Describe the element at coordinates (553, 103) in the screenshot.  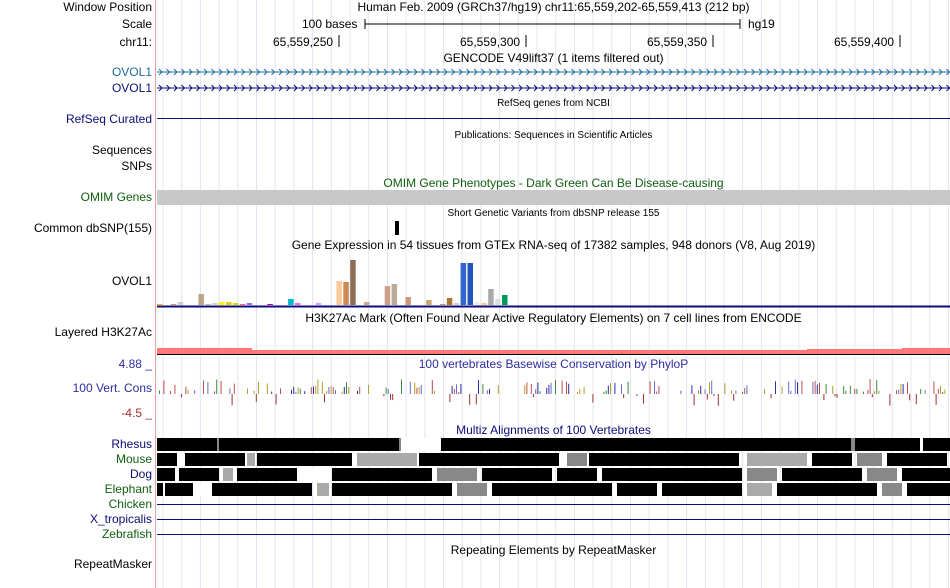
I see `refseq-track-title: RefSeq genes from NCBI` at that location.